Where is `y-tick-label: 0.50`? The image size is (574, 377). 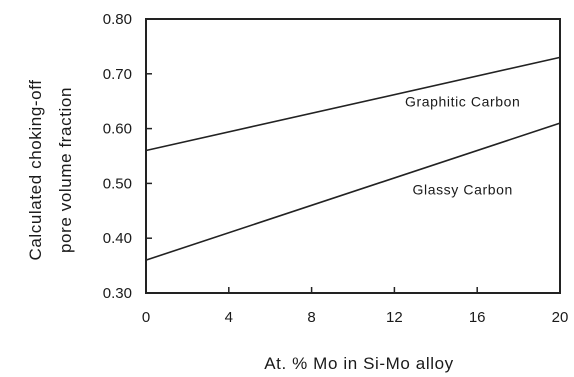 y-tick-label: 0.50 is located at coordinates (117, 183).